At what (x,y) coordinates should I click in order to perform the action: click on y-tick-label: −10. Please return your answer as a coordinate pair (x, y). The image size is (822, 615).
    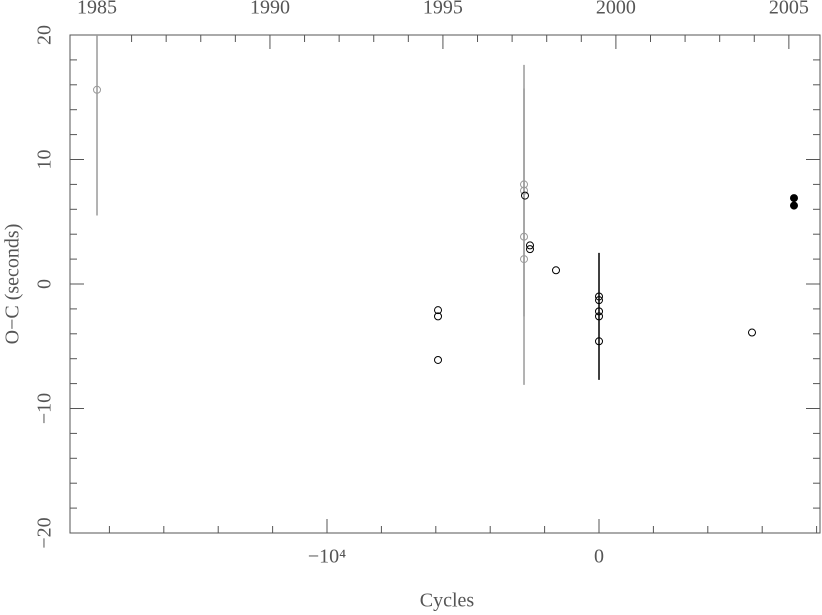
    Looking at the image, I should click on (45, 408).